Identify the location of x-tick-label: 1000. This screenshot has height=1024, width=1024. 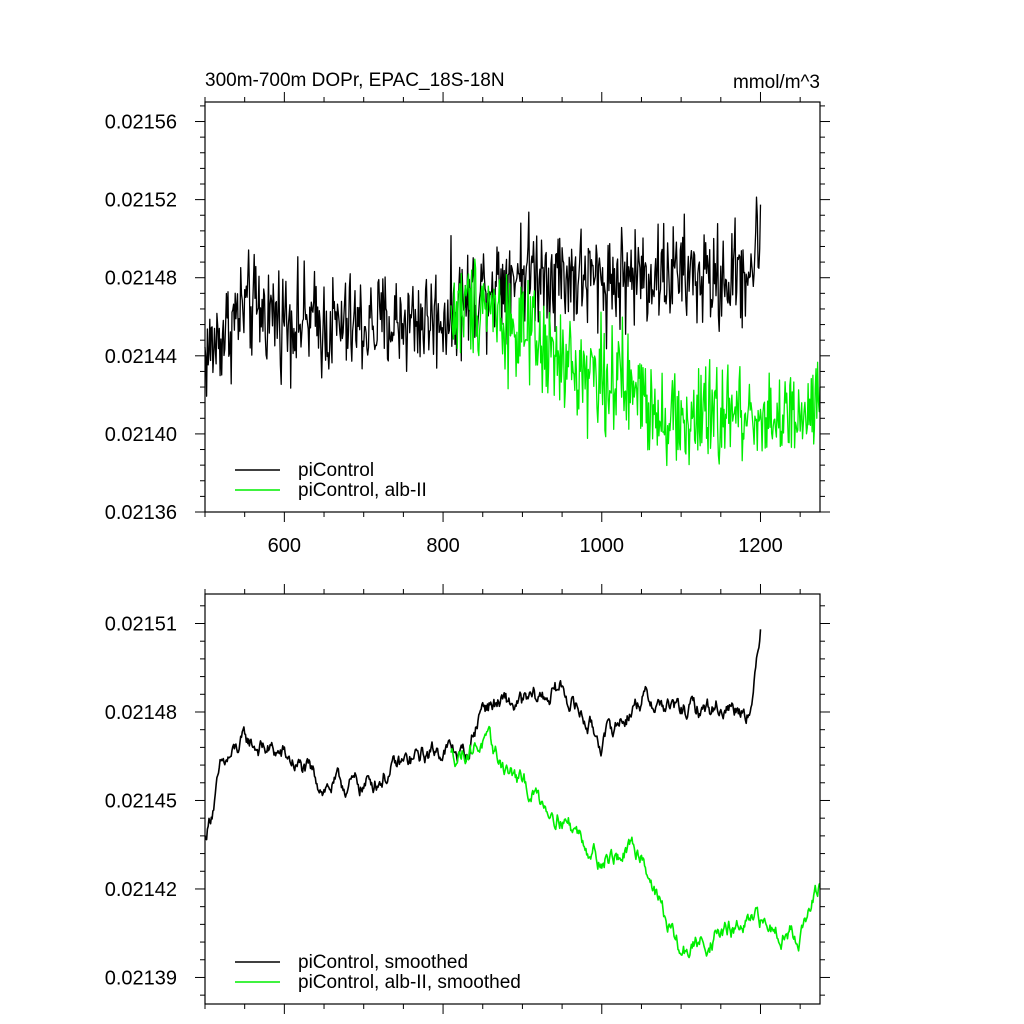
(602, 546).